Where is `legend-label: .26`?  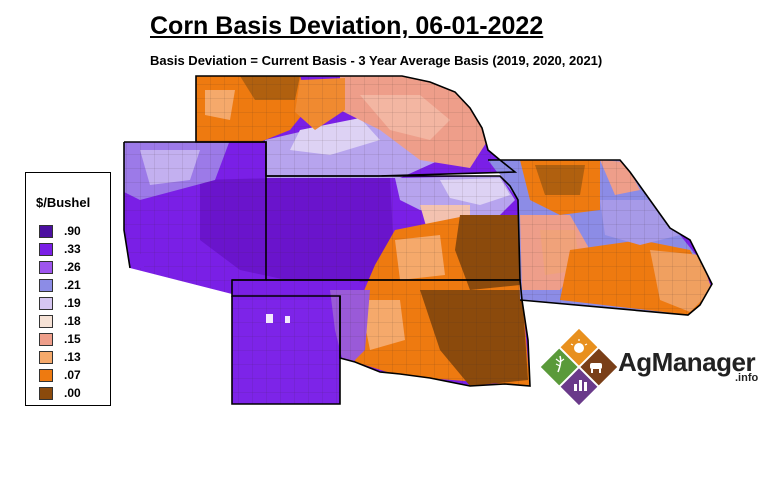 legend-label: .26 is located at coordinates (72, 267).